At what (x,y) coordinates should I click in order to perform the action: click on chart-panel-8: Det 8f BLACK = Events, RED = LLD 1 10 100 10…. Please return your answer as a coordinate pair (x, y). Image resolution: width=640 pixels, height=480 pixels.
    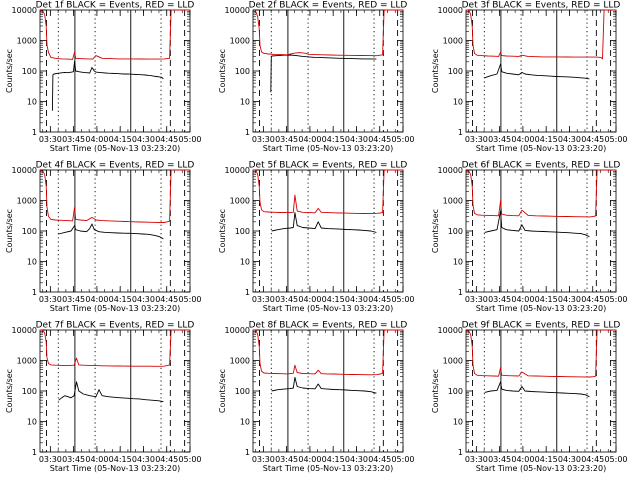
    Looking at the image, I should click on (316, 397).